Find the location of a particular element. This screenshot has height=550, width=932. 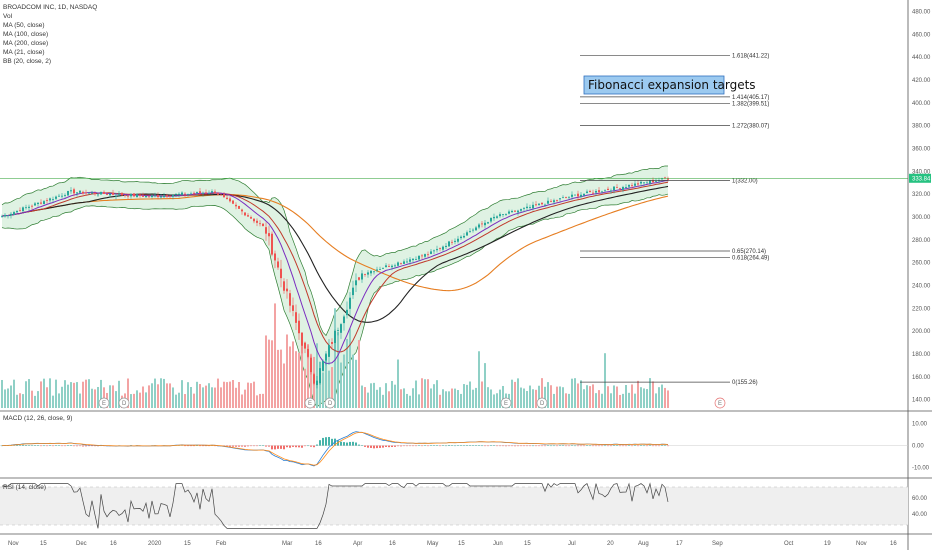

macd-legend: MACD (12, 26, close, 9) is located at coordinates (37, 418).